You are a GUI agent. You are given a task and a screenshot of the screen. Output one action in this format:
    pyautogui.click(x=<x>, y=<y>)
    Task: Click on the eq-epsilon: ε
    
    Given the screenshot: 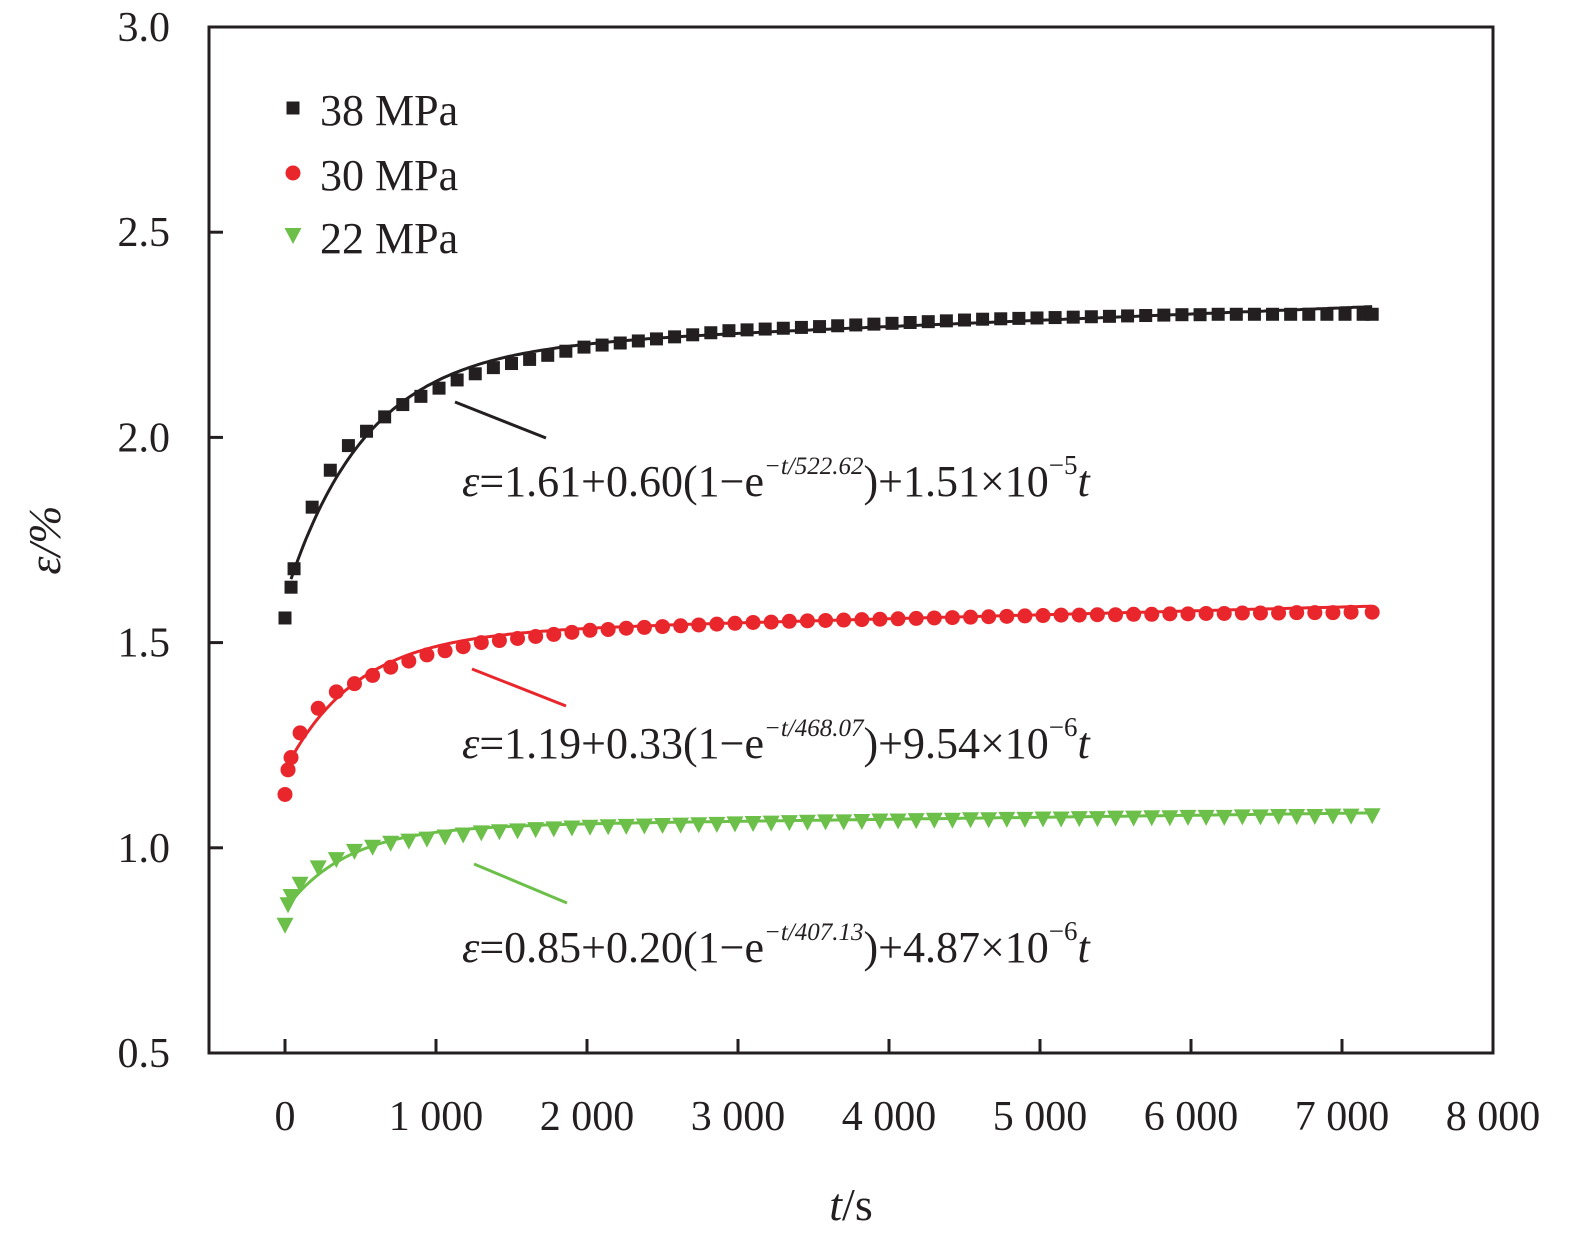 What is the action you would take?
    pyautogui.click(x=471, y=743)
    